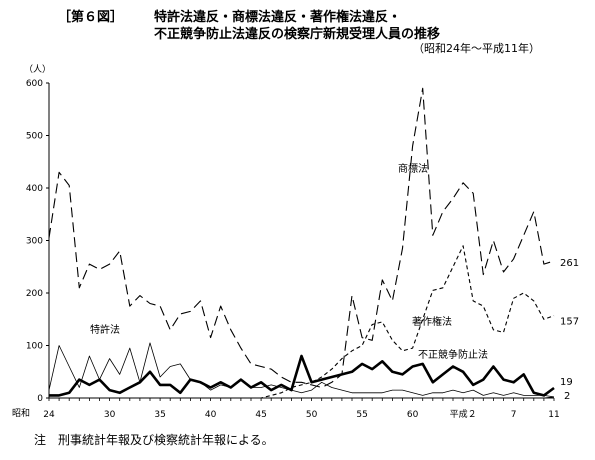 The width and height of the screenshot is (595, 460). Describe the element at coordinates (463, 414) in the screenshot. I see `x-tick-label: 平成２` at that location.